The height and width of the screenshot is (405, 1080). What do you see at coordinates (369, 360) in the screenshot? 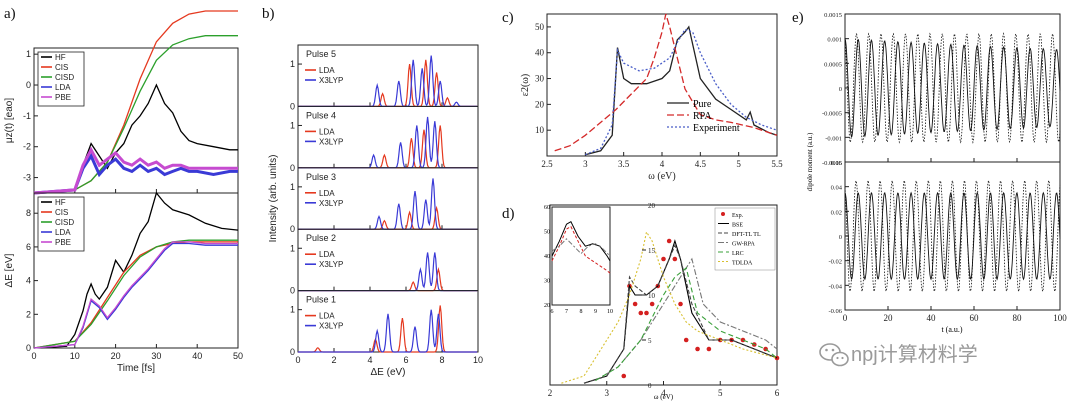
I see `b-pulse-xtick-label: 4` at bounding box center [369, 360].